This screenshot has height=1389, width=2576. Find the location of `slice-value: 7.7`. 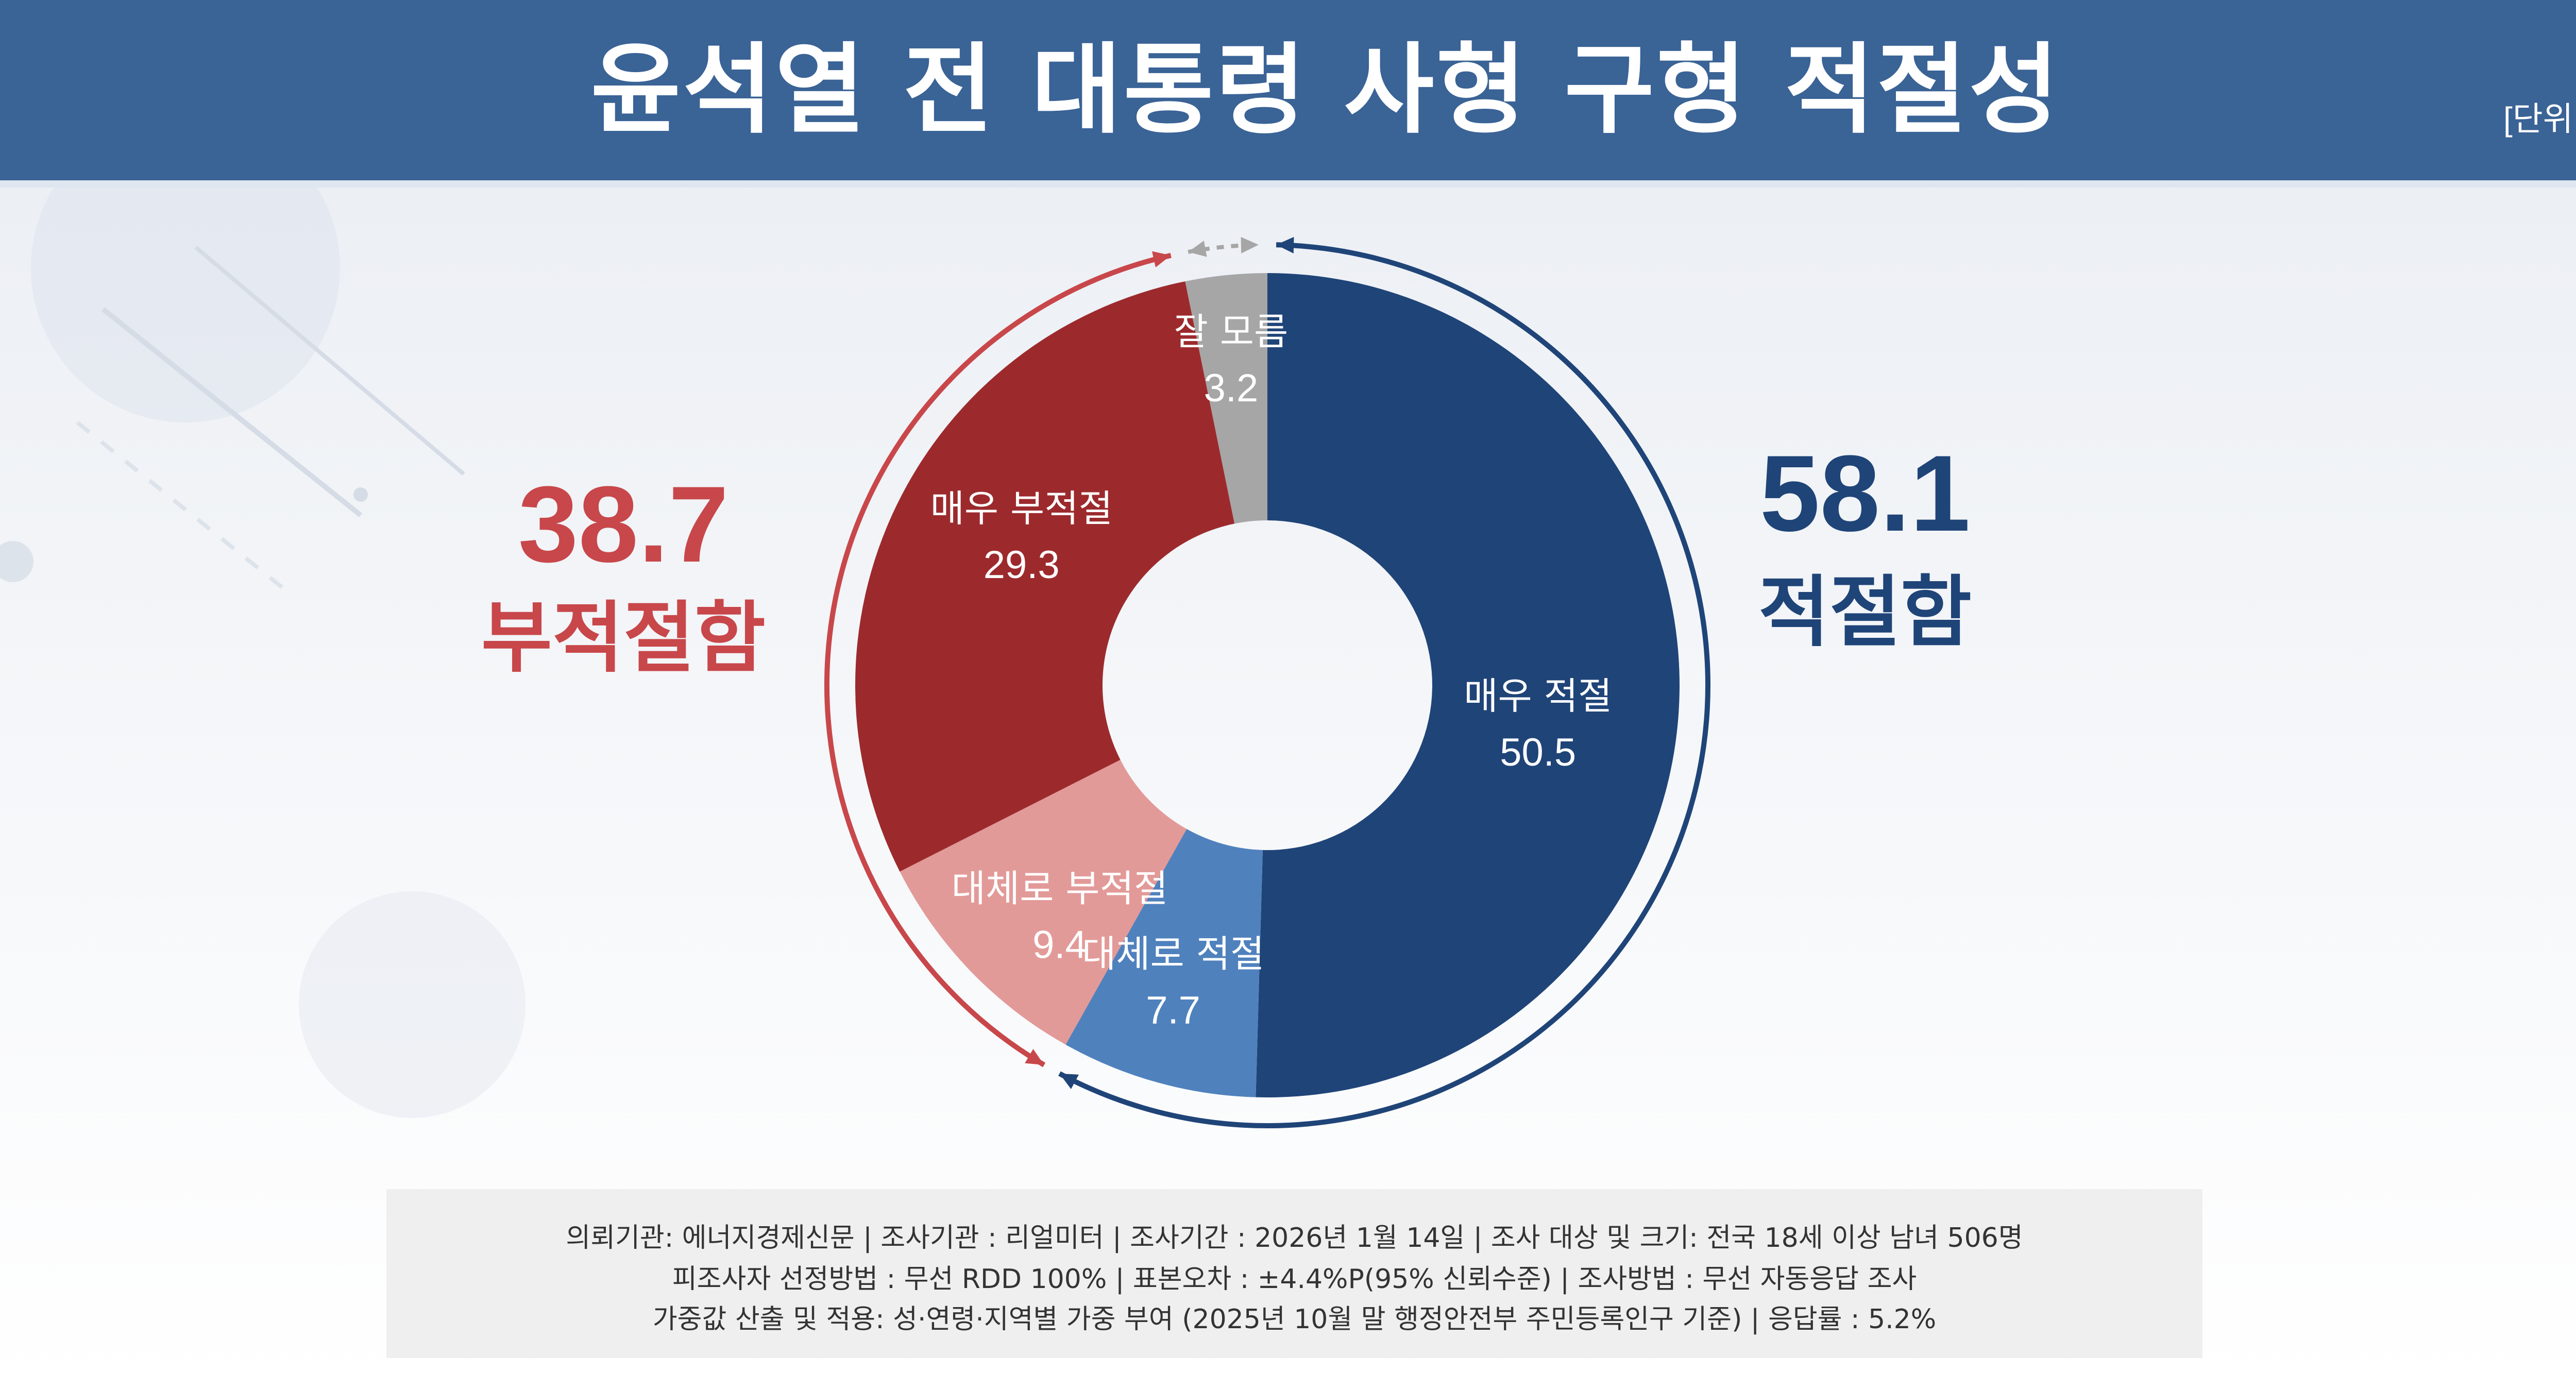

slice-value: 7.7 is located at coordinates (1173, 1010).